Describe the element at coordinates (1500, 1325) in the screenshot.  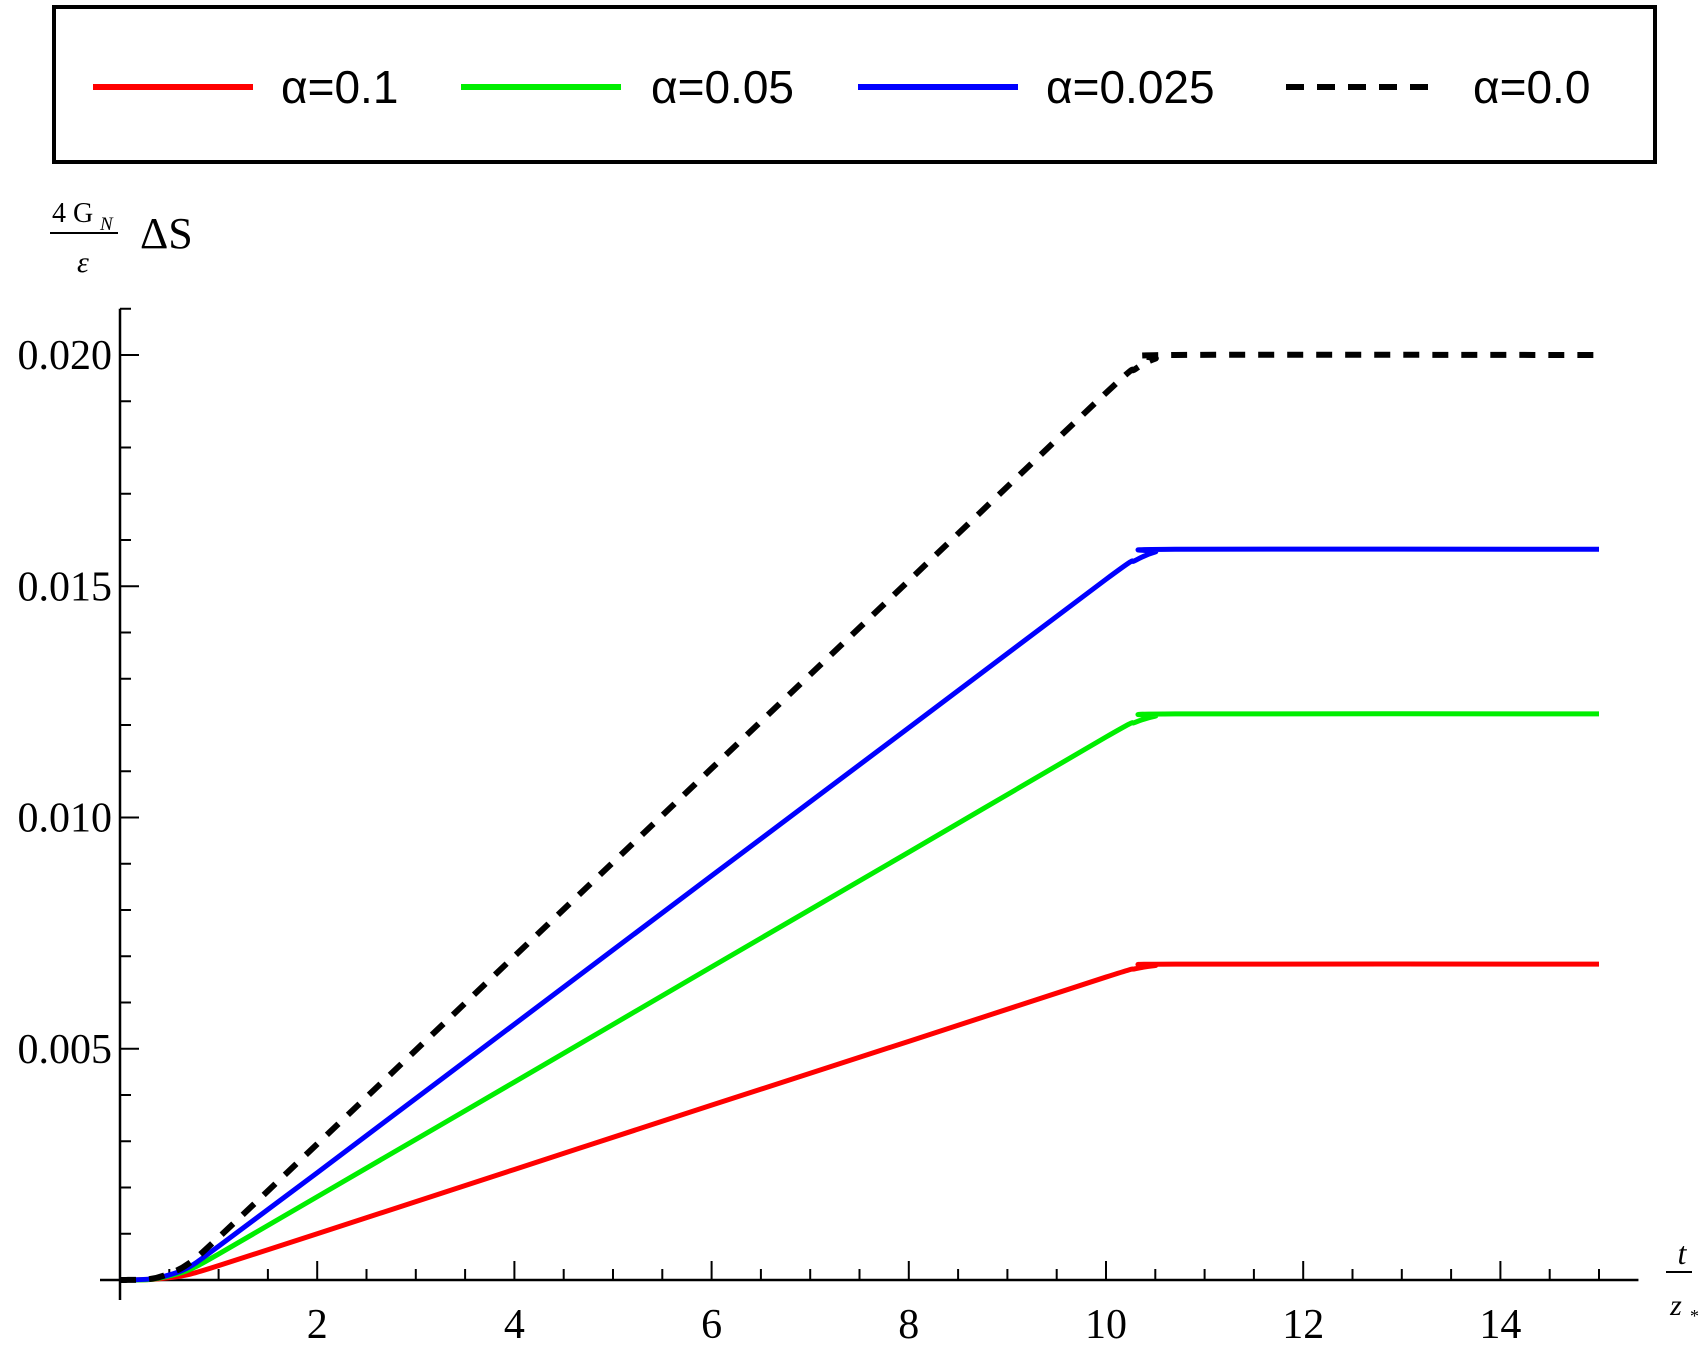
I see `x-tick-label: 14` at that location.